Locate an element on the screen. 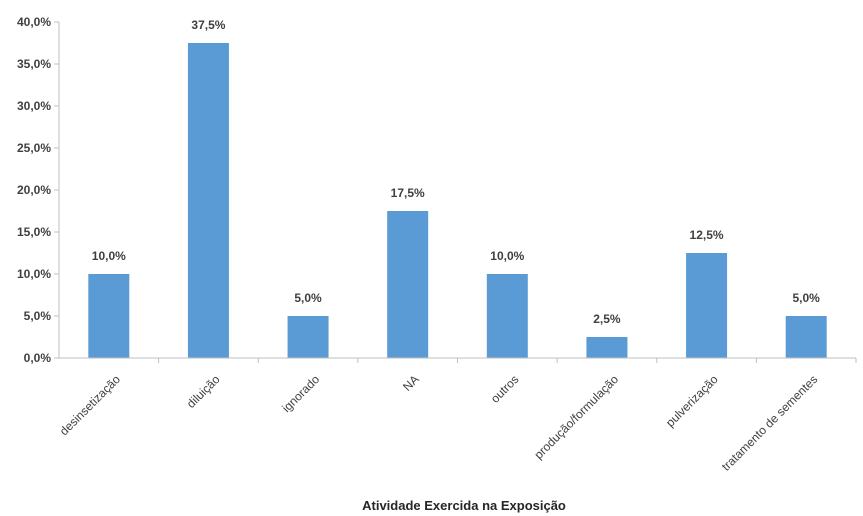 This screenshot has height=516, width=863. data-label: 17,5% is located at coordinates (408, 193).